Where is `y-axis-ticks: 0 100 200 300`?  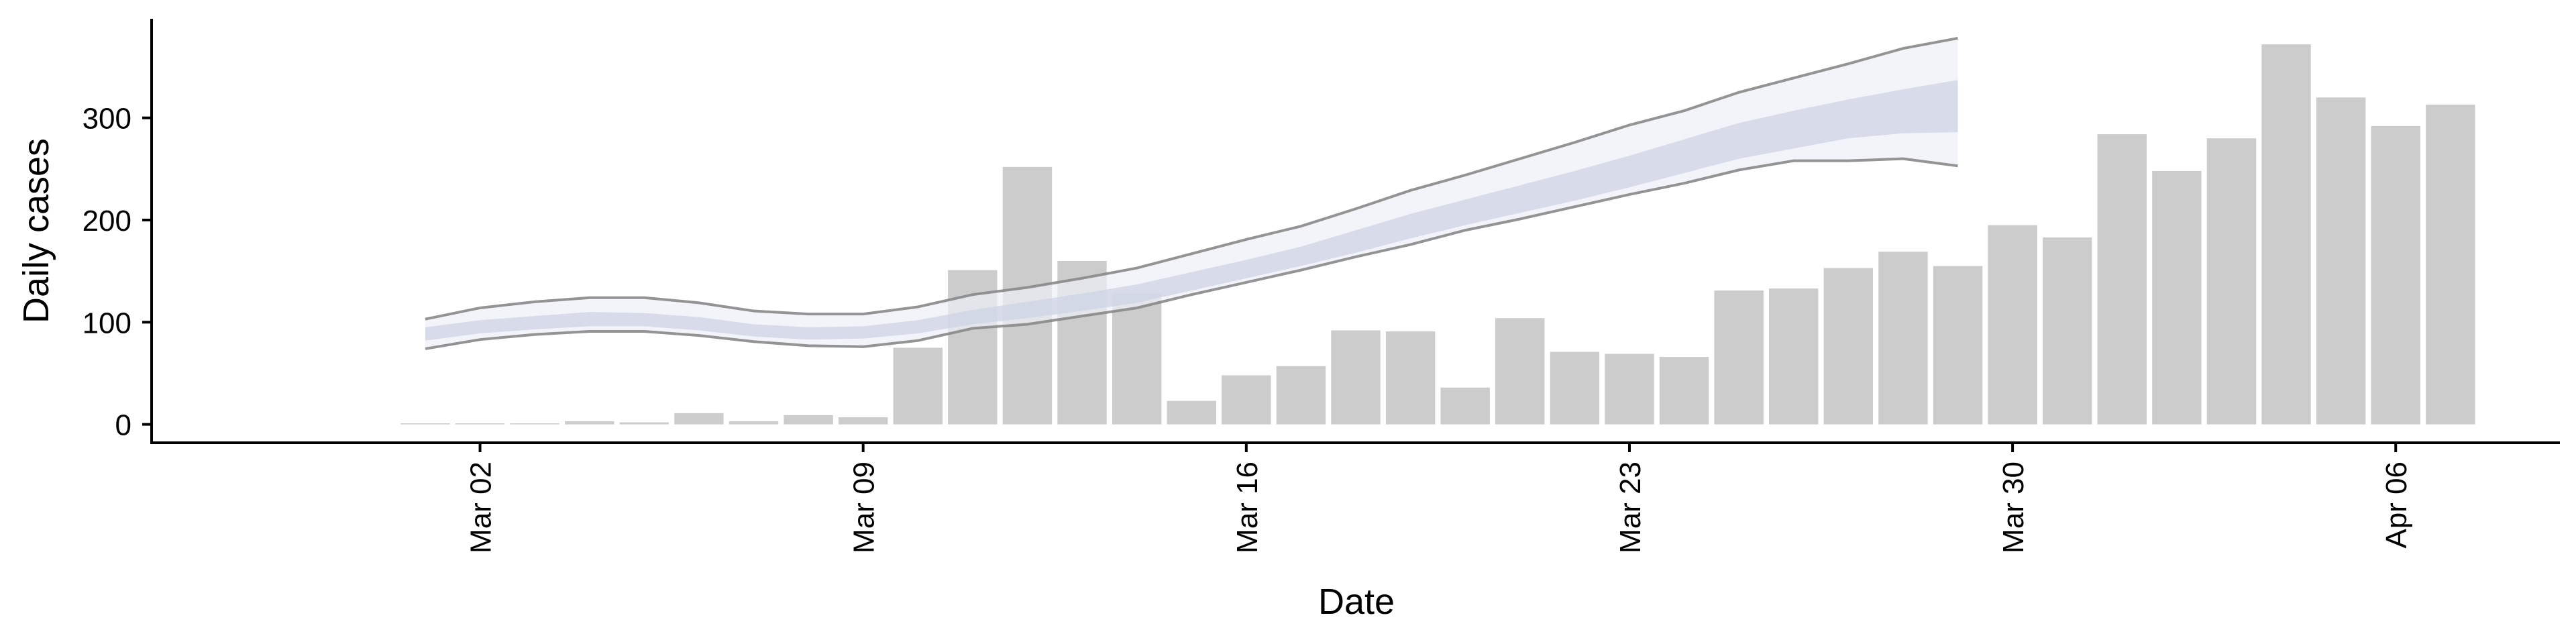
y-axis-ticks: 0 100 200 300 is located at coordinates (117, 272).